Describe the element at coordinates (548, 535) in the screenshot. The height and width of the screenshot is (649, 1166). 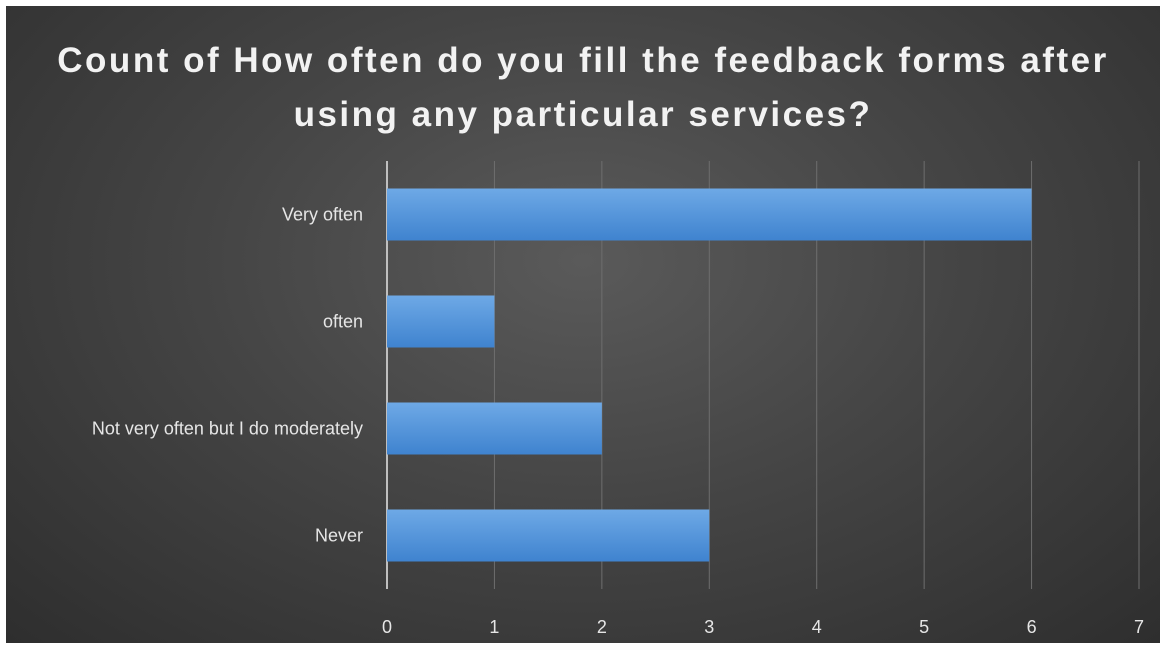
I see `bar-never` at that location.